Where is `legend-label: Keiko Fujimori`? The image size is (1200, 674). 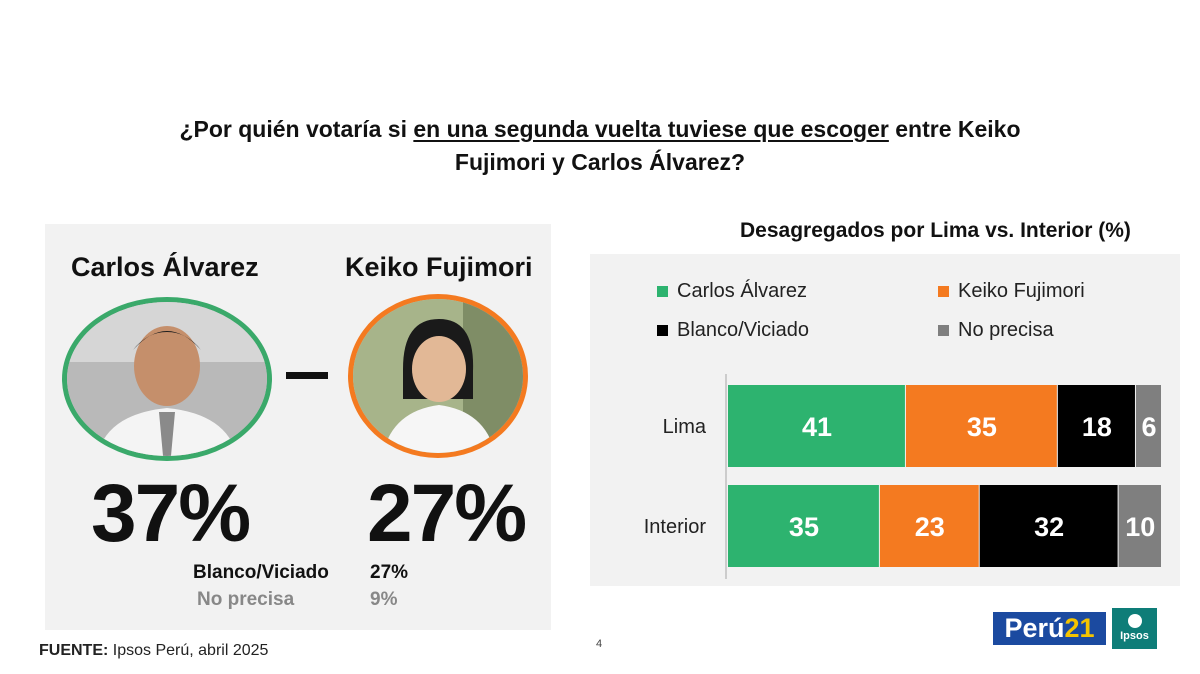
legend-label: Keiko Fujimori is located at coordinates (1021, 291).